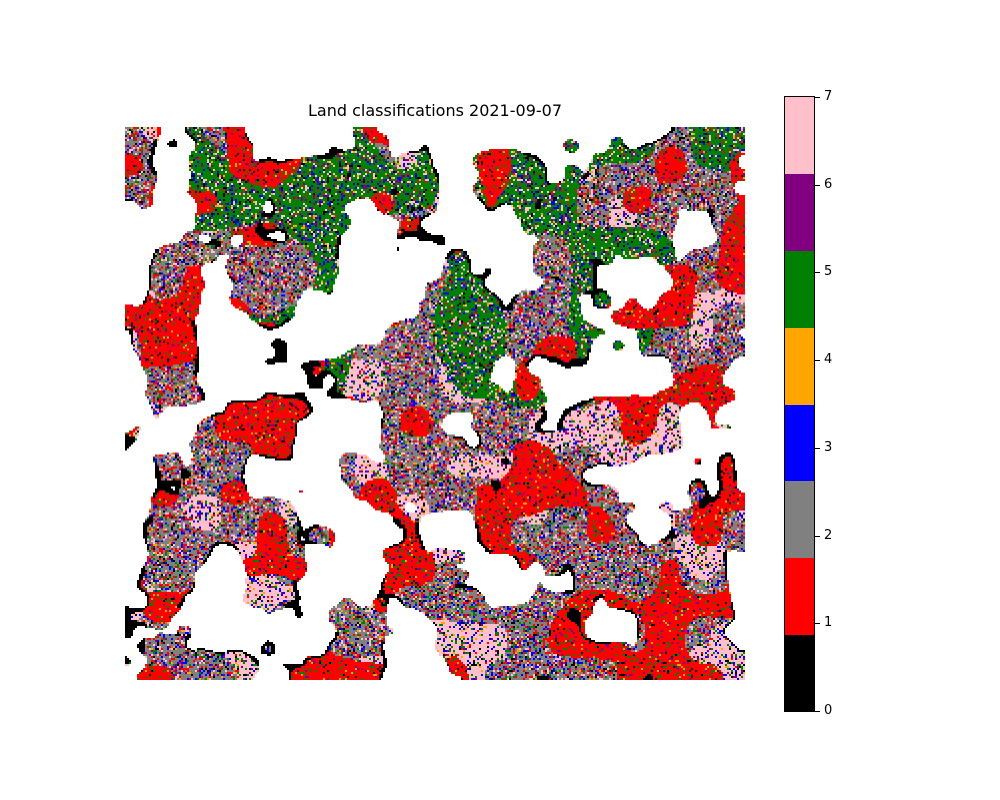 The height and width of the screenshot is (800, 1000). Describe the element at coordinates (828, 96) in the screenshot. I see `colorbar-tick-label: 7` at that location.